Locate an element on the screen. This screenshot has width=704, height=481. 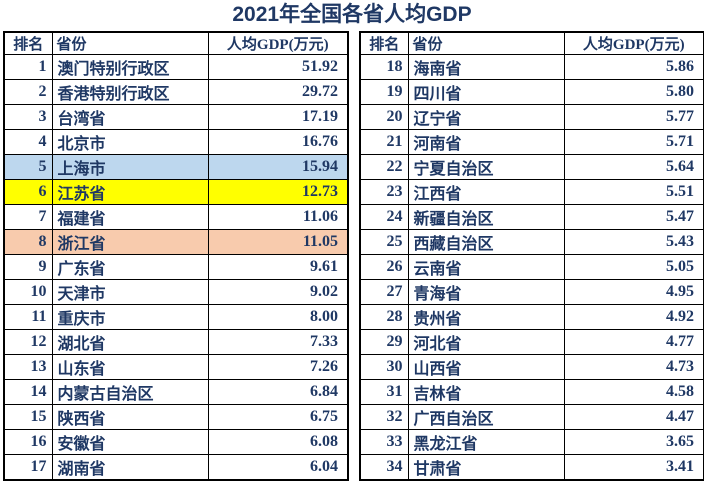
table-row: 17 湖南省 6.04 is located at coordinates (176, 467).